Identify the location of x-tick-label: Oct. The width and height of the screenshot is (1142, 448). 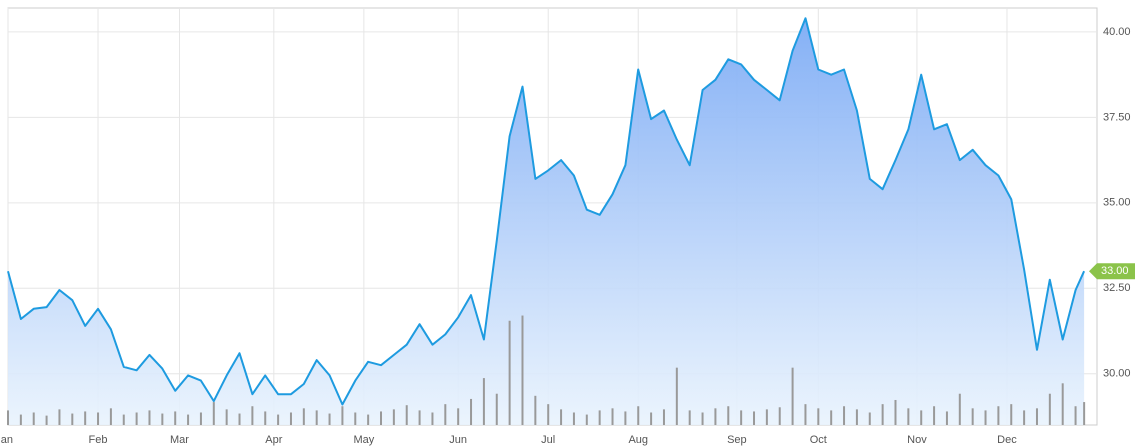
(818, 440).